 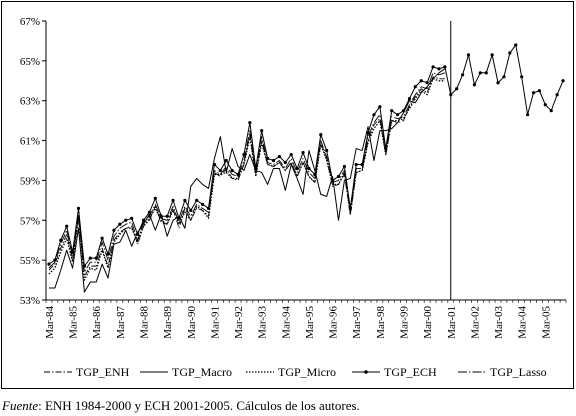 I want to click on x-tick-label: Mar-92, so click(x=239, y=322).